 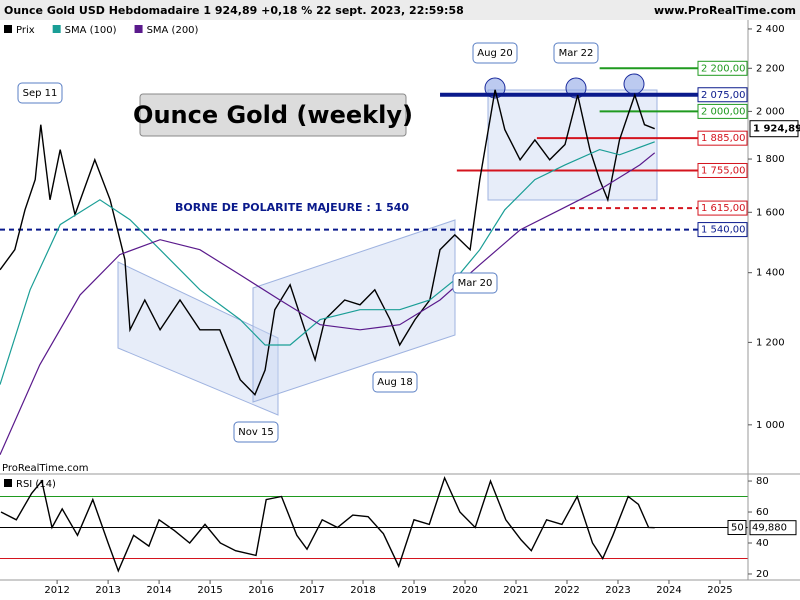 I want to click on top-circle, so click(x=634, y=84).